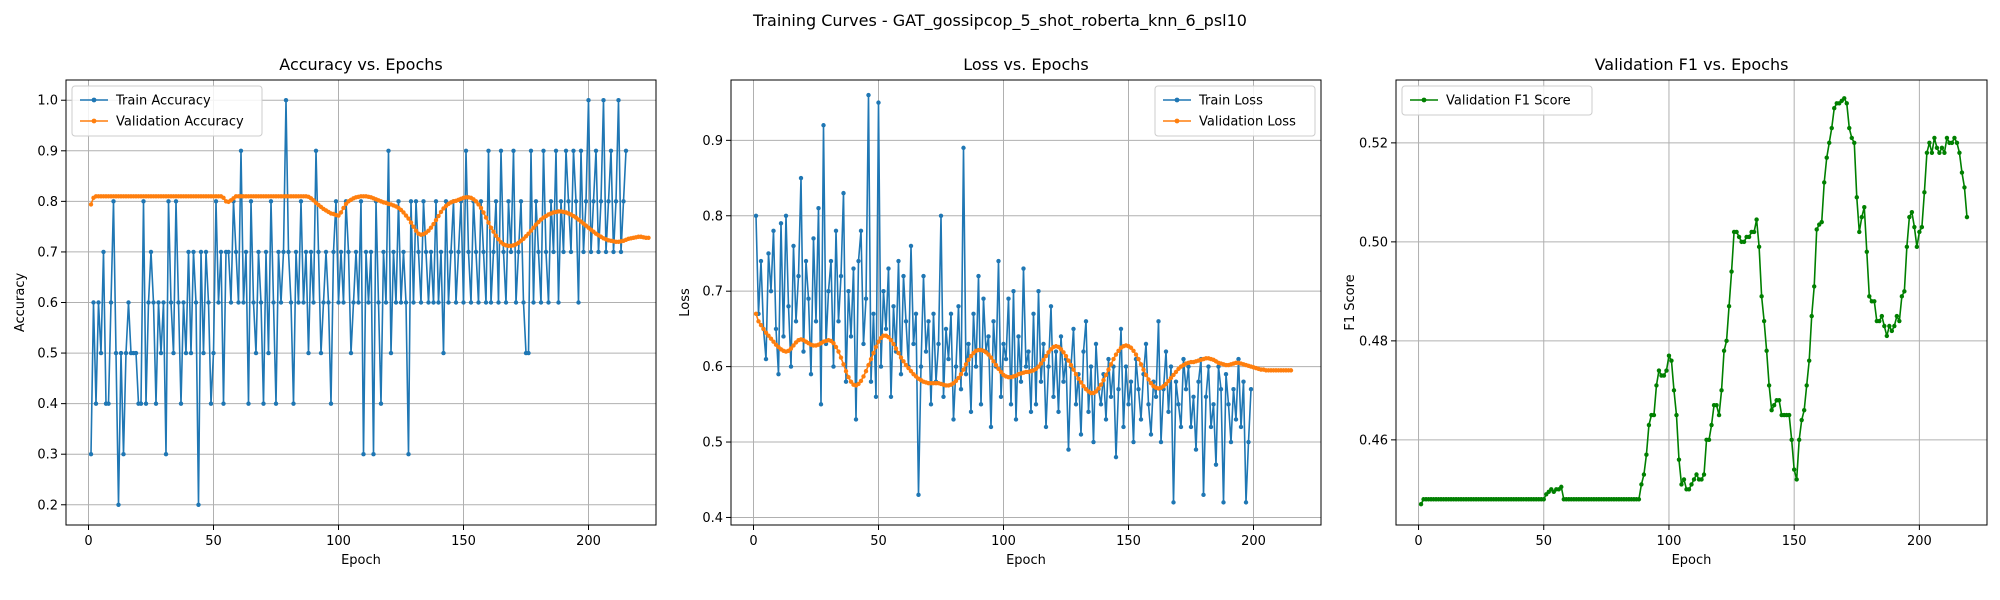 The image size is (2000, 600). What do you see at coordinates (712, 141) in the screenshot?
I see `y-tick-label: 0.9` at bounding box center [712, 141].